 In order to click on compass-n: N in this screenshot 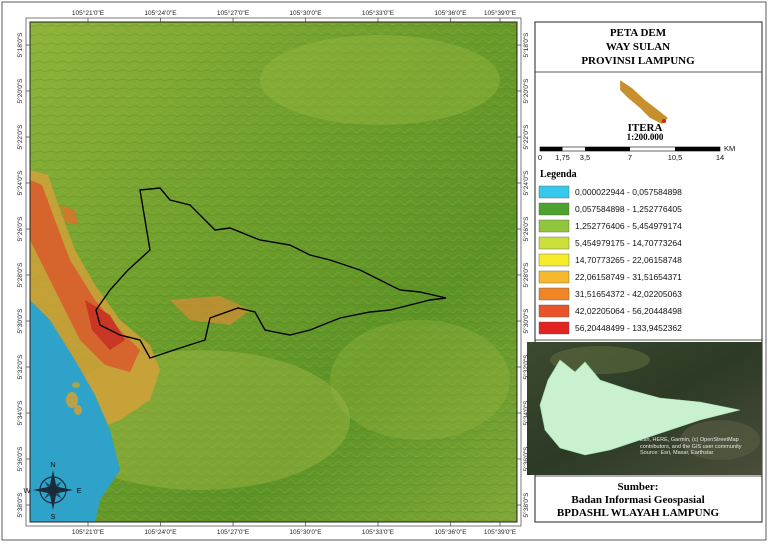, I will do `click(52, 464)`.